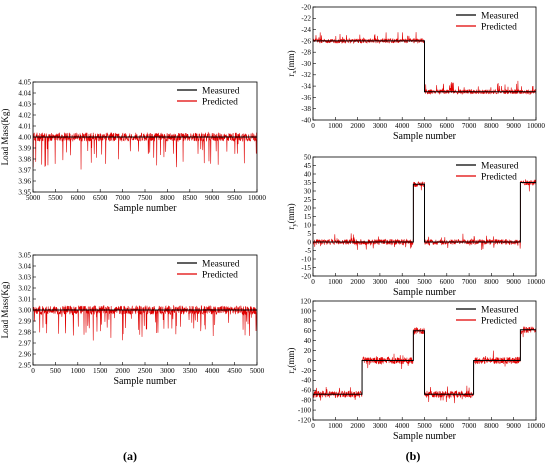  What do you see at coordinates (190, 371) in the screenshot?
I see `x-tick-label: 3500` at bounding box center [190, 371].